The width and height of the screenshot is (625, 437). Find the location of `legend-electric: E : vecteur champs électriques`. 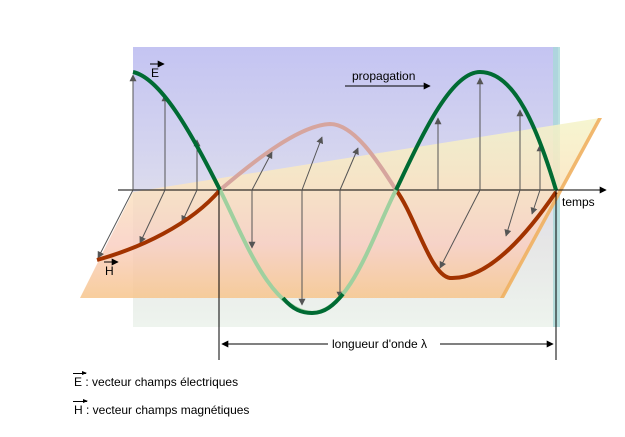

legend-electric: E : vecteur champs électriques is located at coordinates (155, 380).